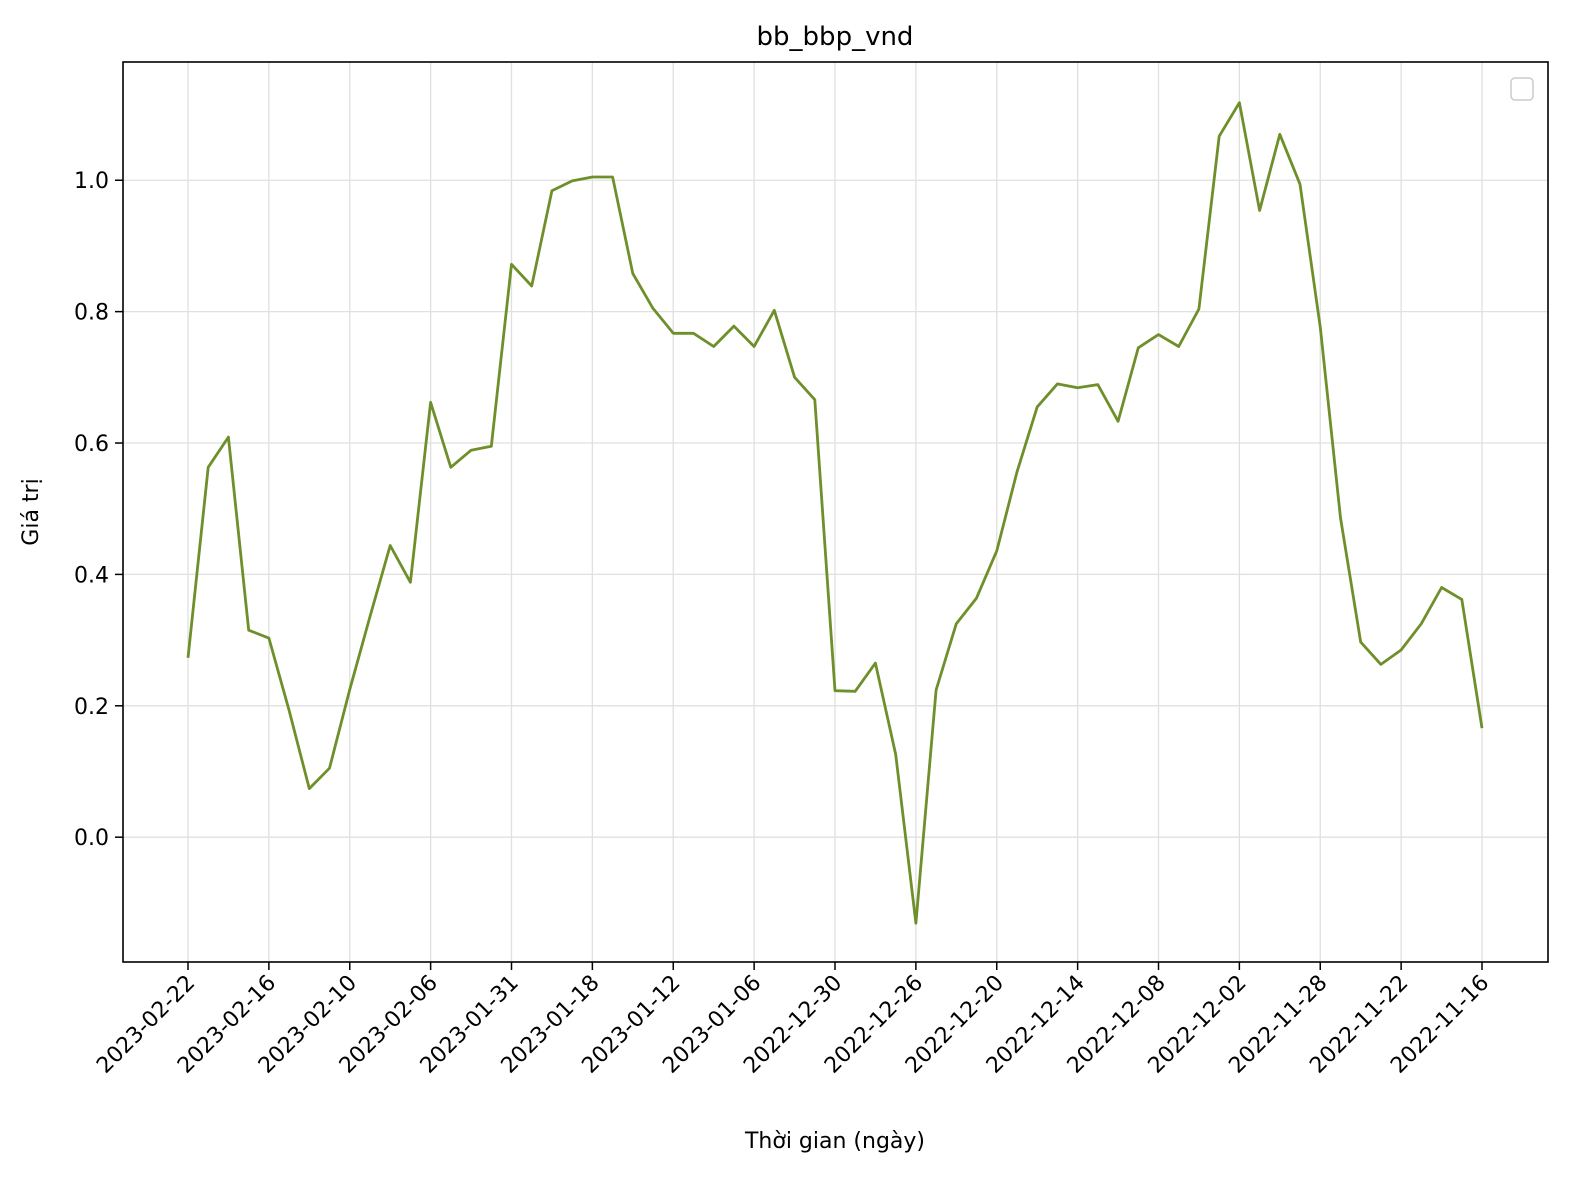 The height and width of the screenshot is (1179, 1572). I want to click on y-tick-label: 0.6, so click(91, 444).